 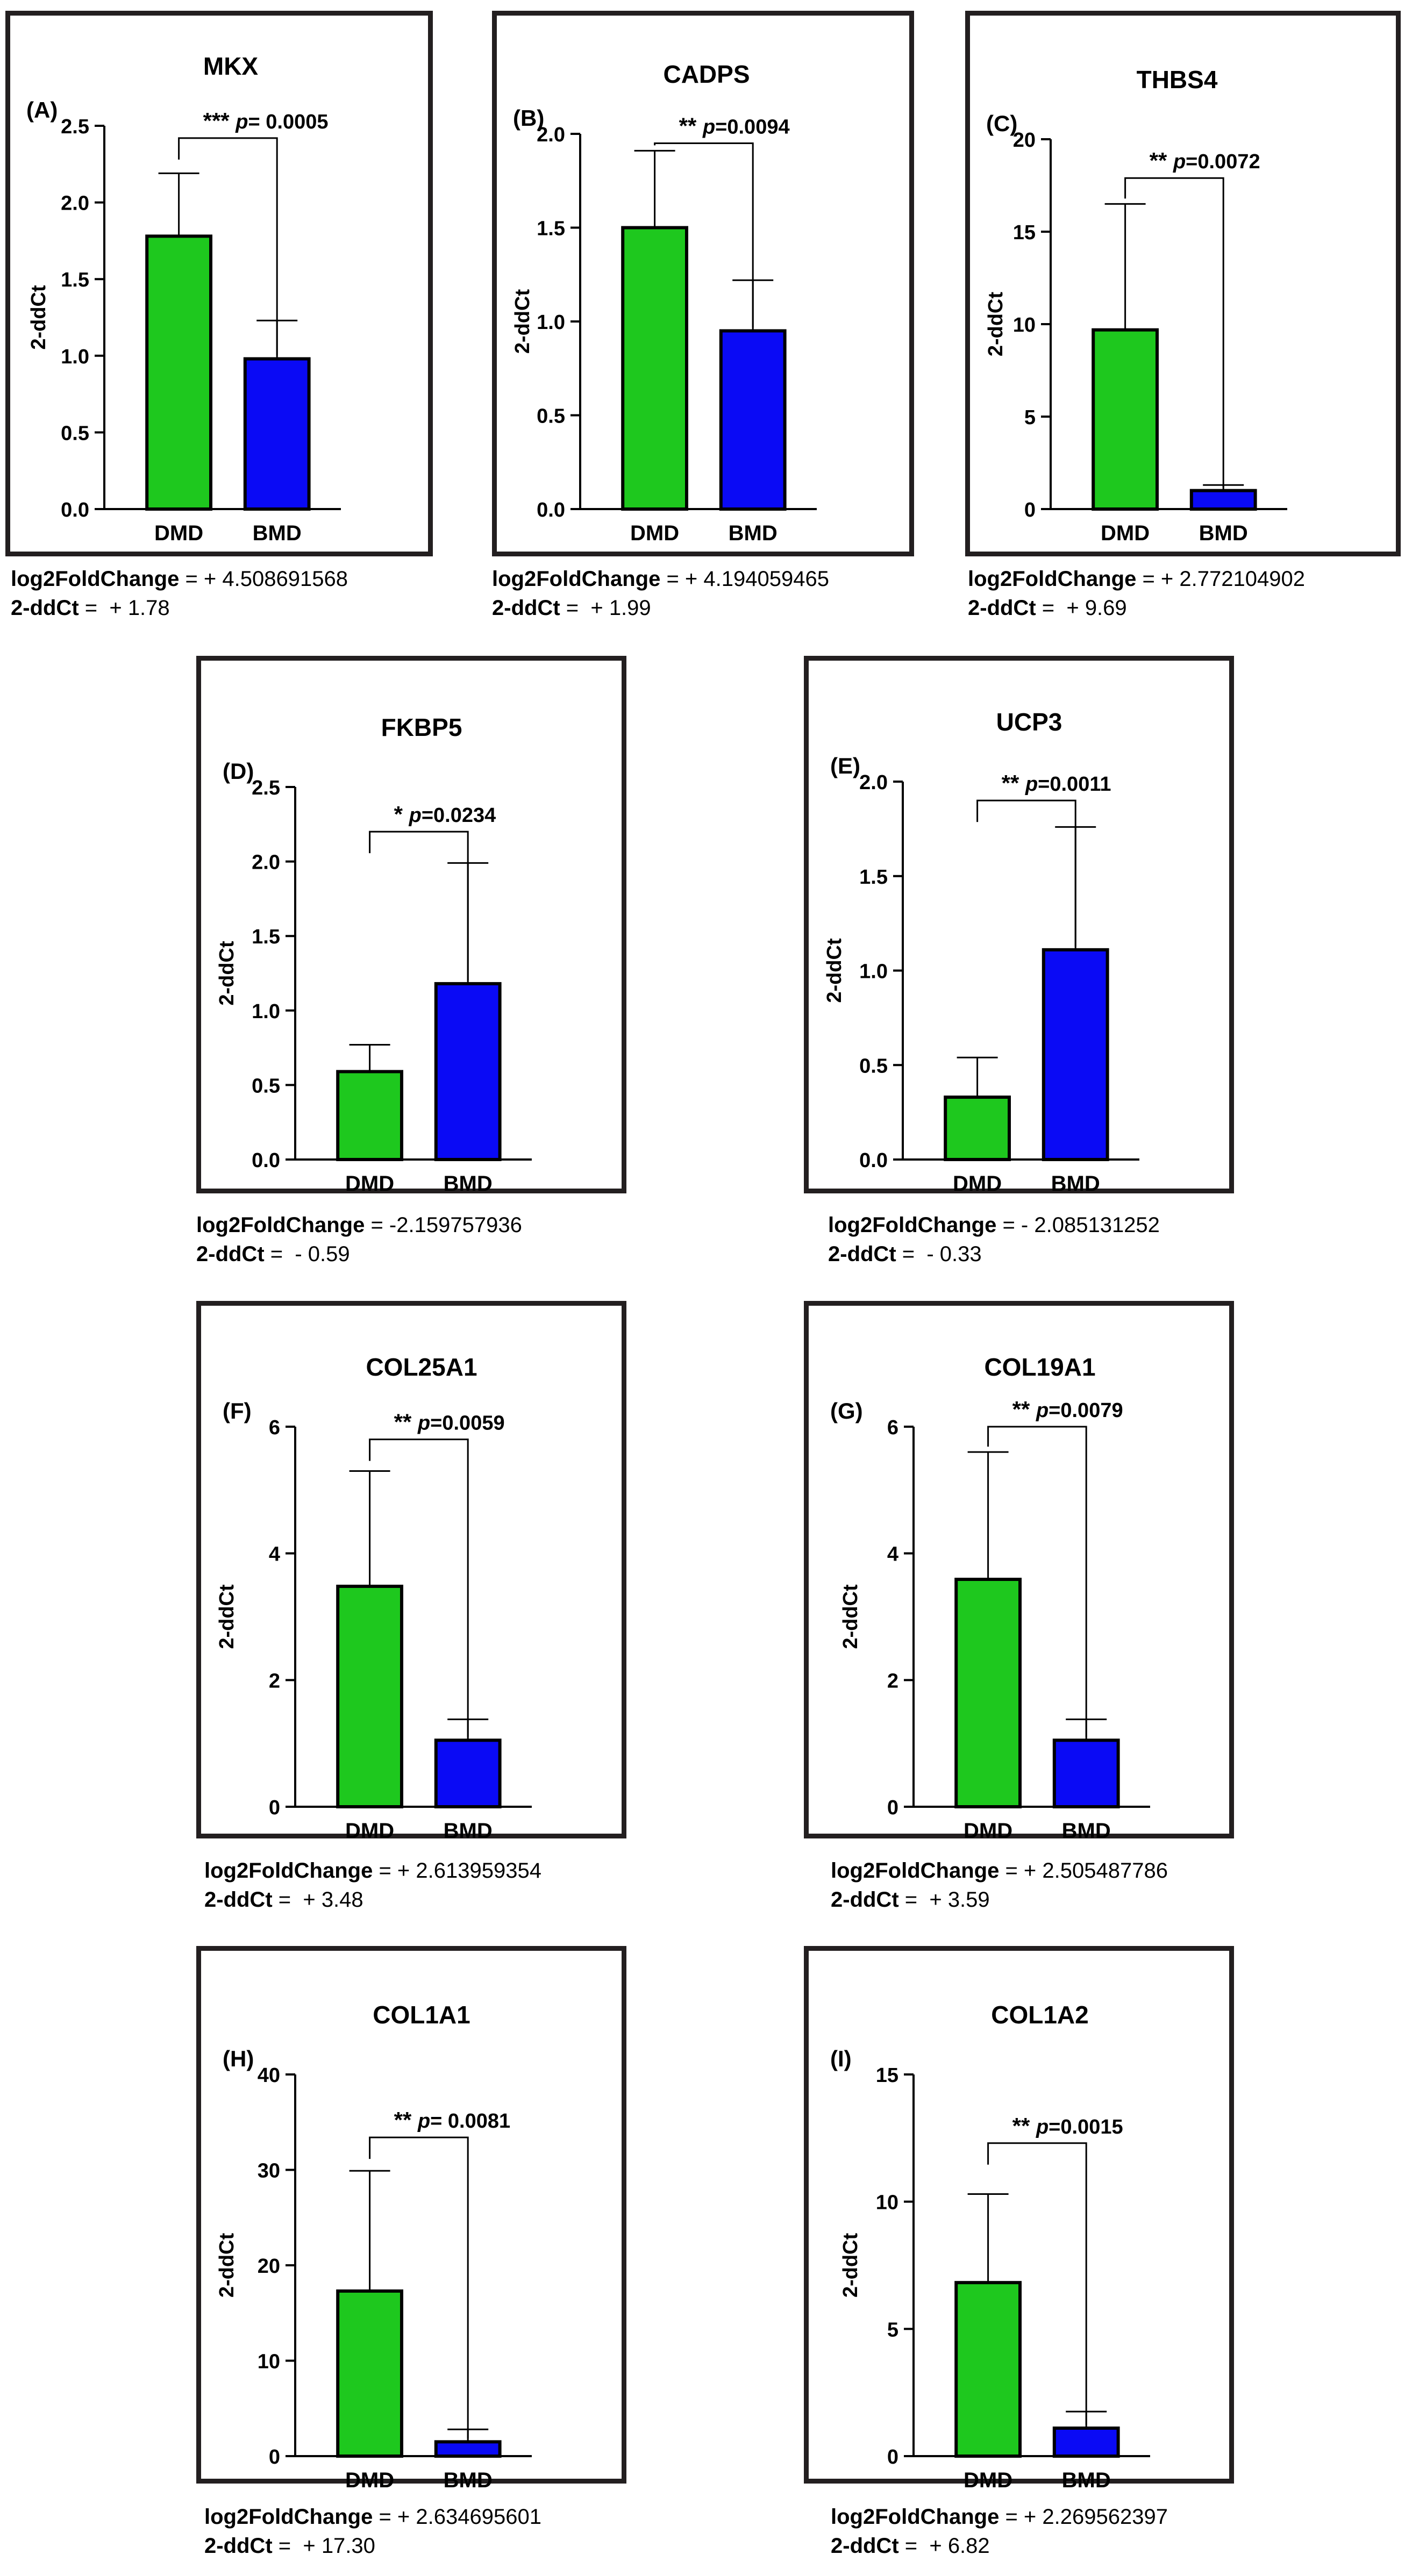 I want to click on fold-change-value: = + 4.508691568, so click(x=263, y=579).